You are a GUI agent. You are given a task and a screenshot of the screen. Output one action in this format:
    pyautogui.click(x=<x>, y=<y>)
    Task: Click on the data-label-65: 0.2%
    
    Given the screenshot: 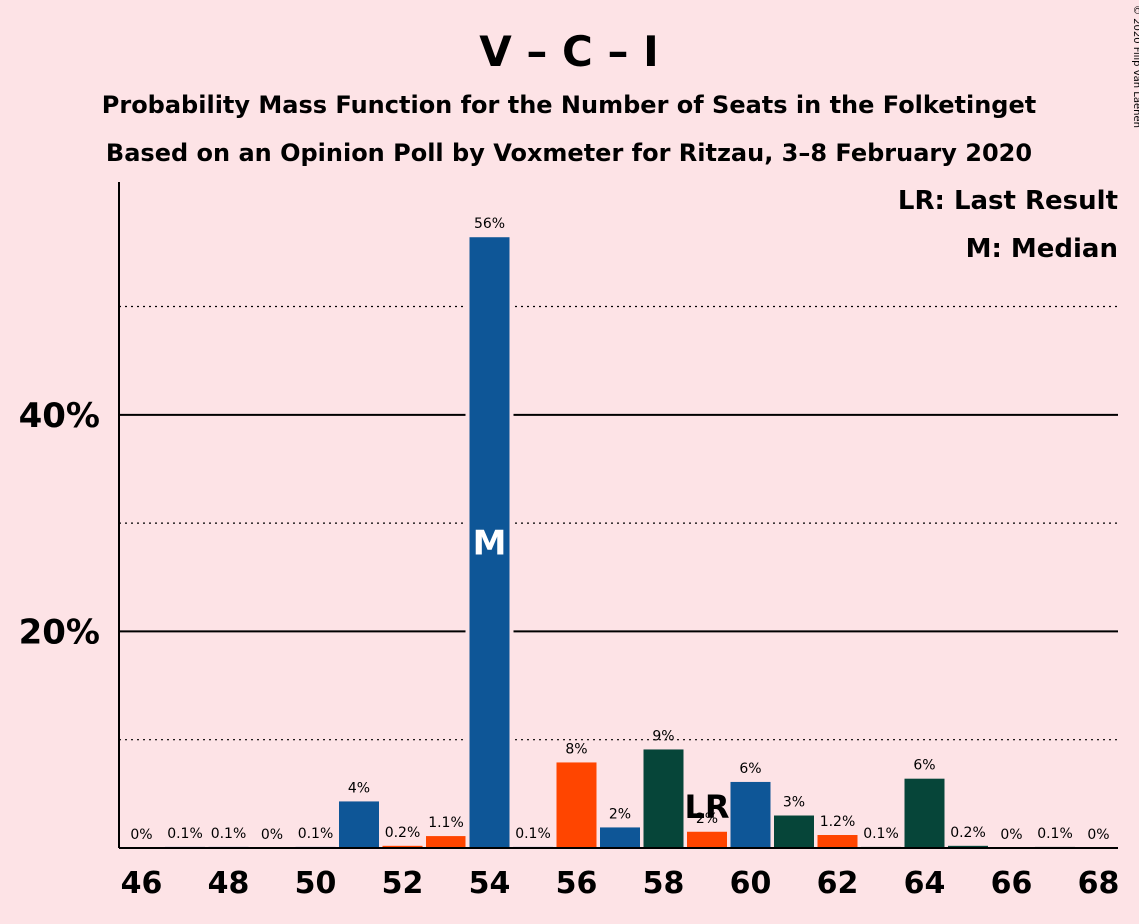 What is the action you would take?
    pyautogui.click(x=968, y=833)
    